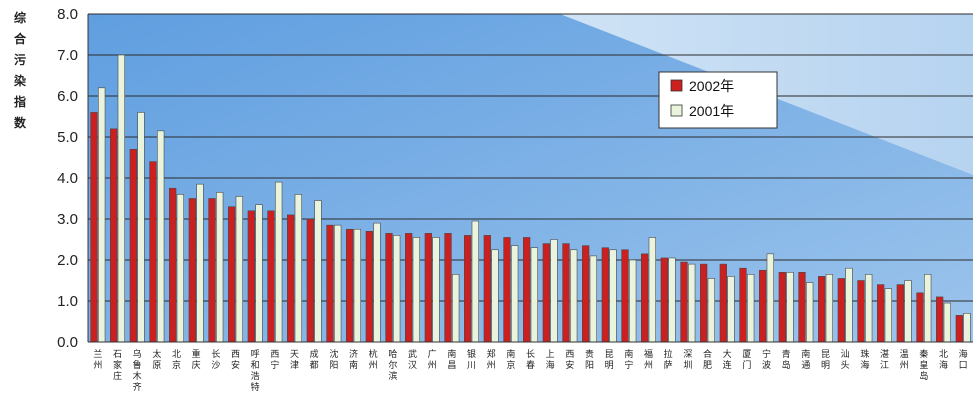 The height and width of the screenshot is (419, 979). I want to click on y-tick-label: 6.0, so click(67, 96).